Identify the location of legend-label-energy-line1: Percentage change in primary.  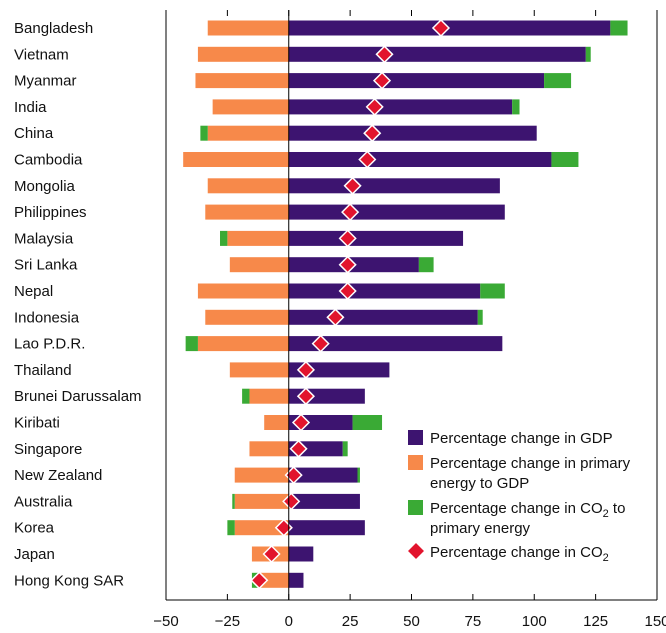
(530, 463).